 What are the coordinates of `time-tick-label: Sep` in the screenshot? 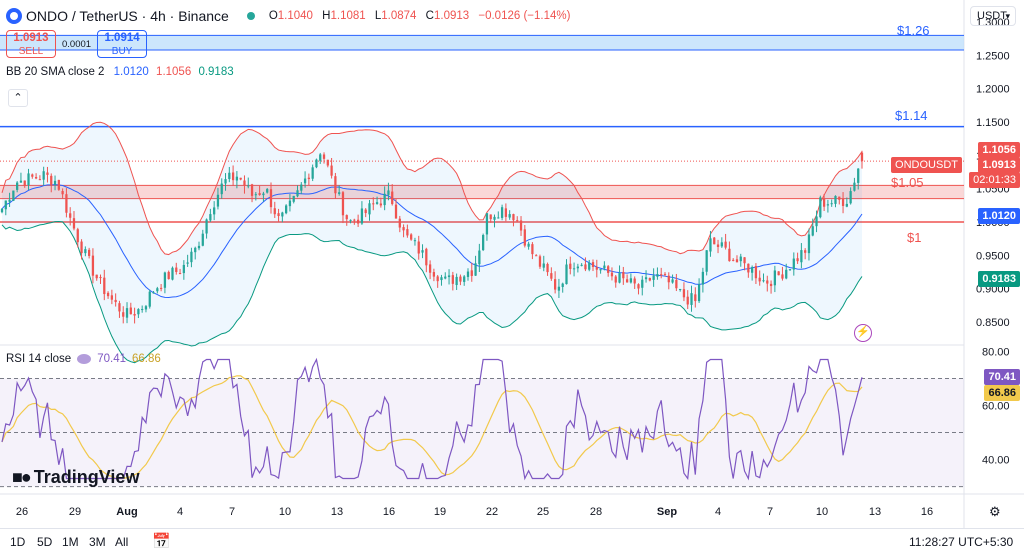 It's located at (667, 512).